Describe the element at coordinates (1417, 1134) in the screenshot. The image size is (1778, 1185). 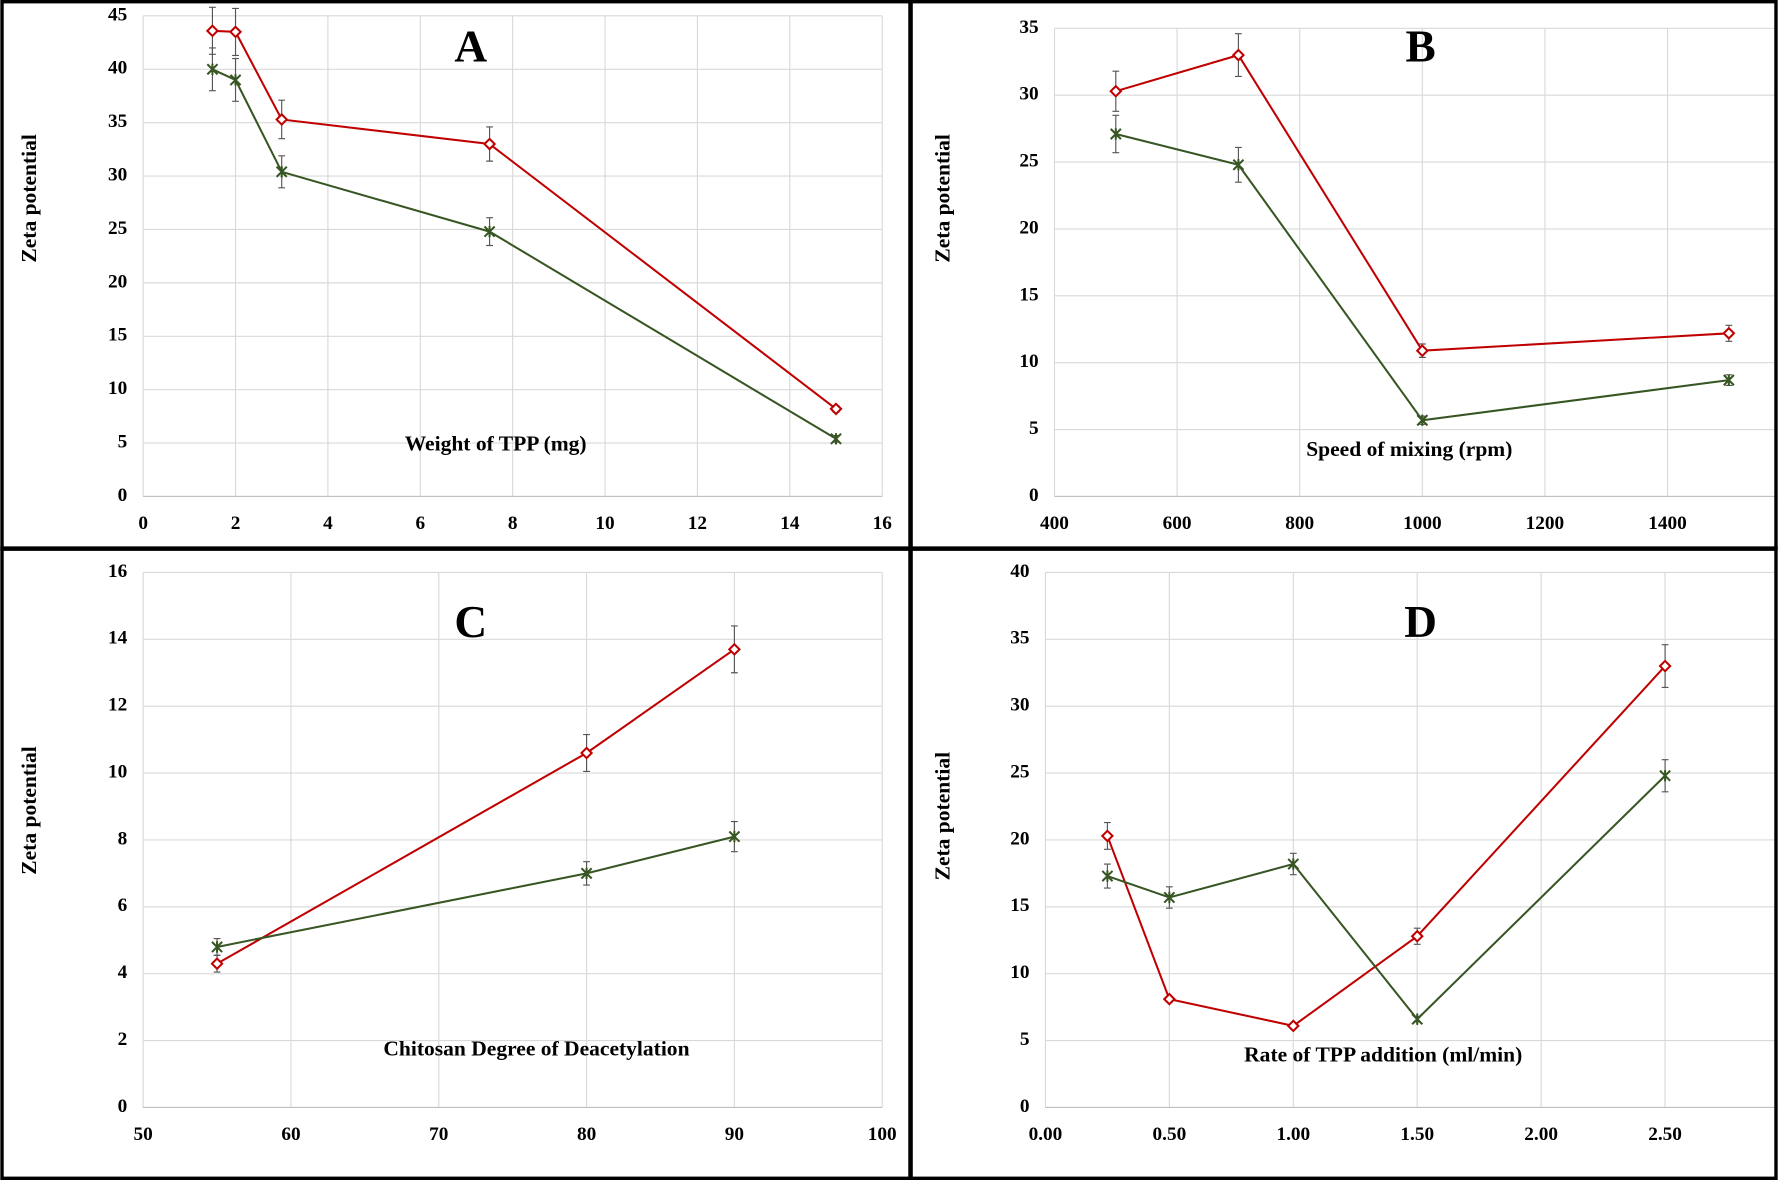
I see `x-tick-label: 1.50` at that location.